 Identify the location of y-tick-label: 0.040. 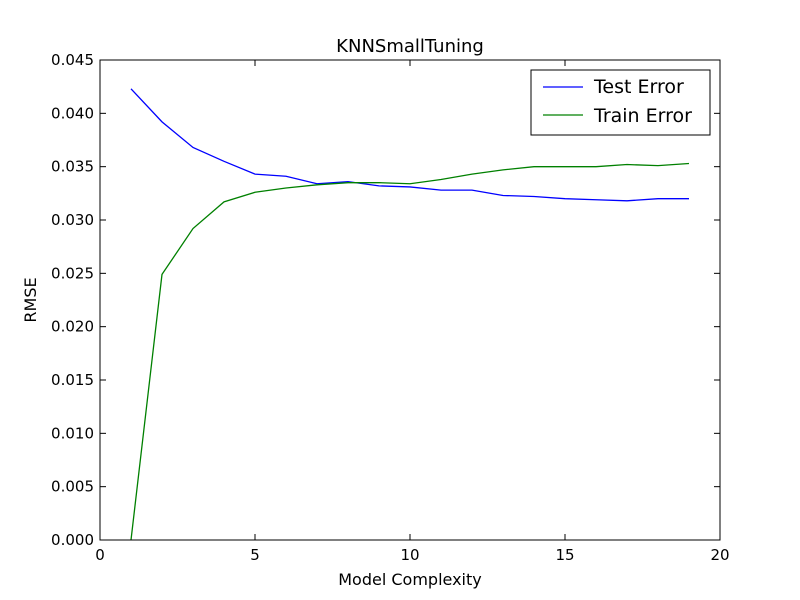
(72, 113).